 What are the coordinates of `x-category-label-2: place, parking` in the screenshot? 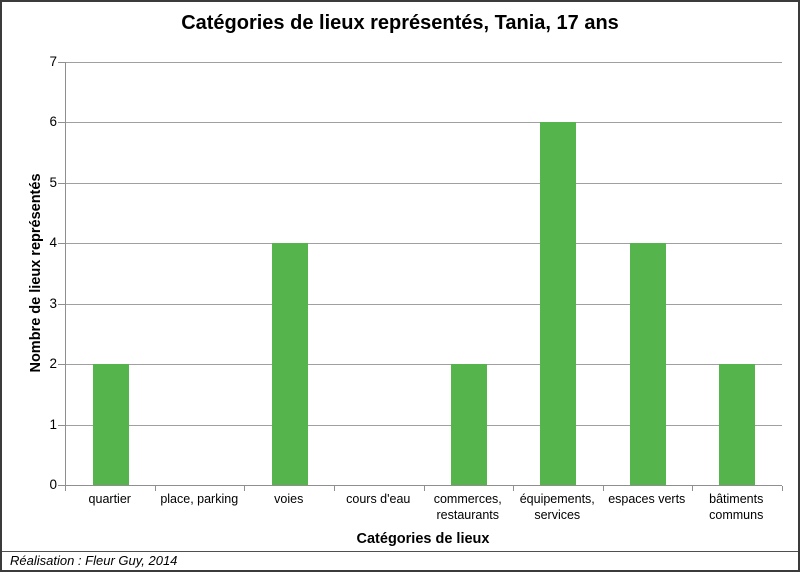 It's located at (199, 499).